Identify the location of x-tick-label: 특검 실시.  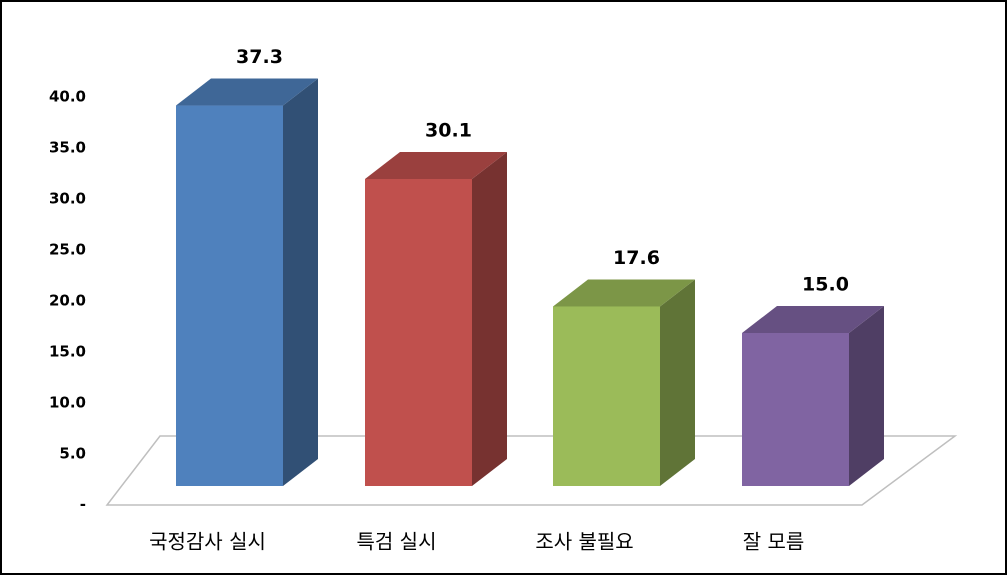
(397, 542).